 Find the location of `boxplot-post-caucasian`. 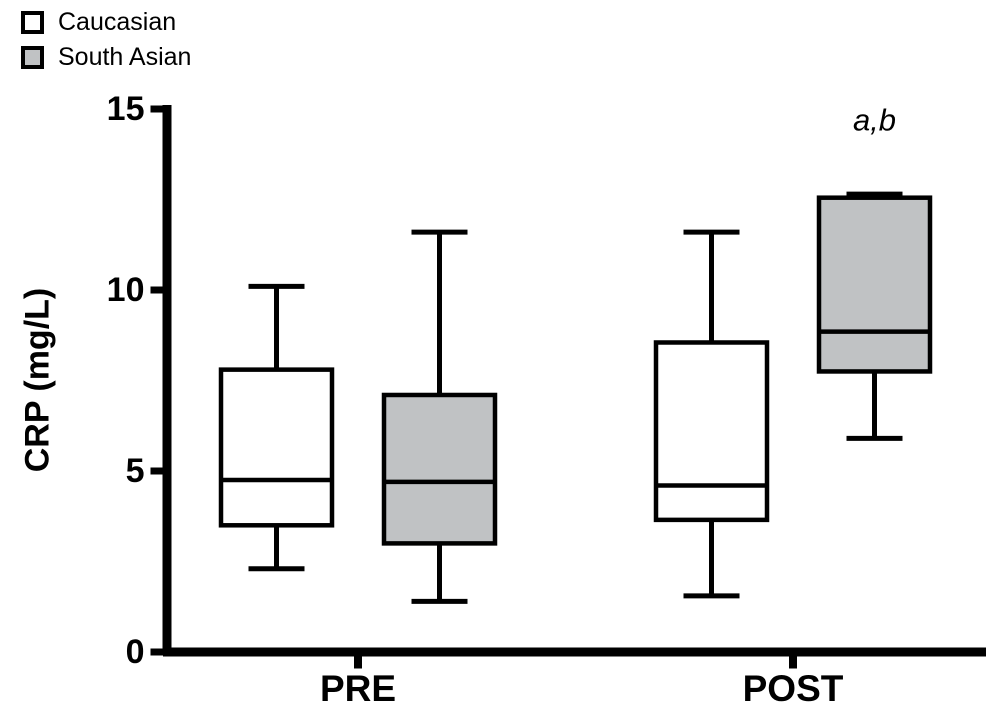

boxplot-post-caucasian is located at coordinates (711, 414).